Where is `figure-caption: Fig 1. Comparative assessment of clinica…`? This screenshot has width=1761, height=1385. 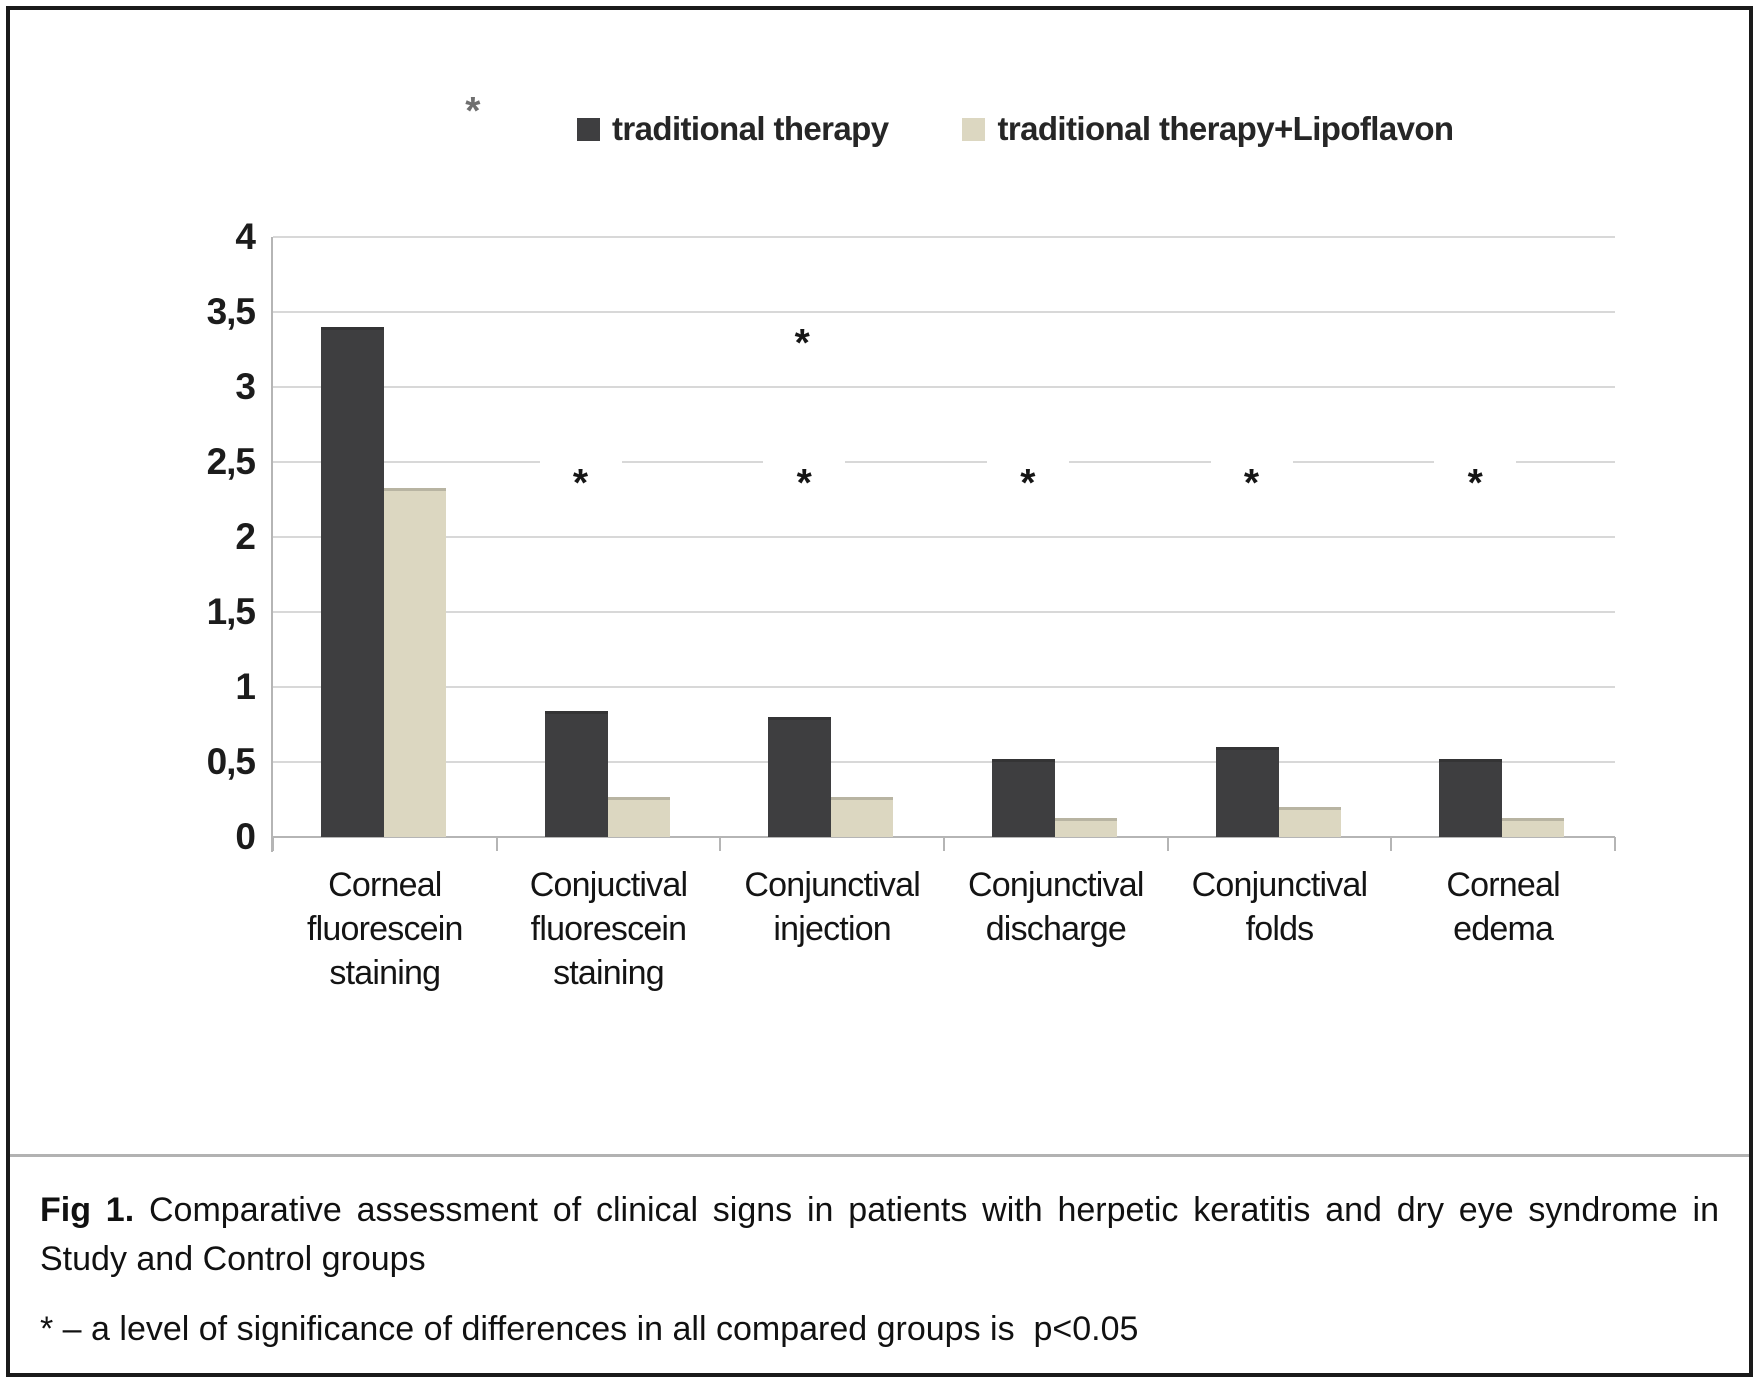 figure-caption: Fig 1. Comparative assessment of clinica… is located at coordinates (879, 1235).